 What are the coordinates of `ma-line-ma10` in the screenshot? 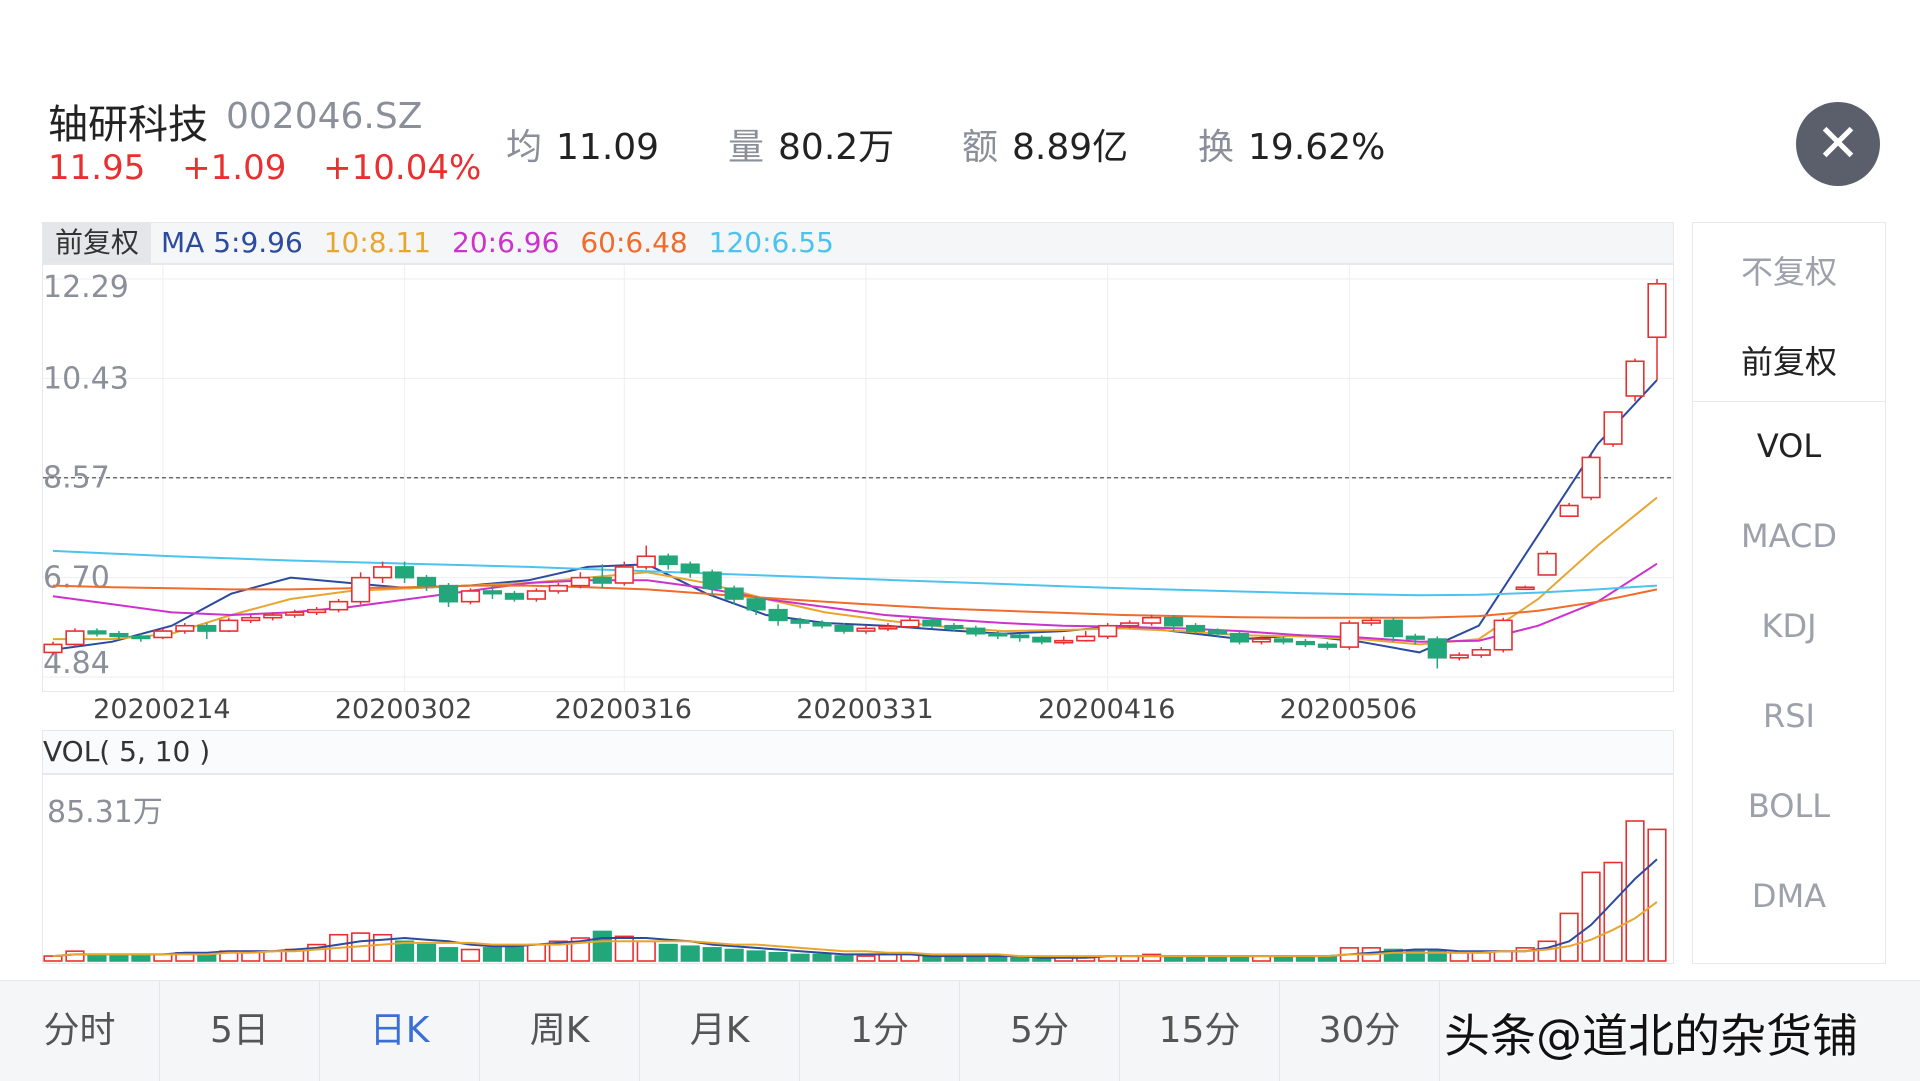 It's located at (855, 571).